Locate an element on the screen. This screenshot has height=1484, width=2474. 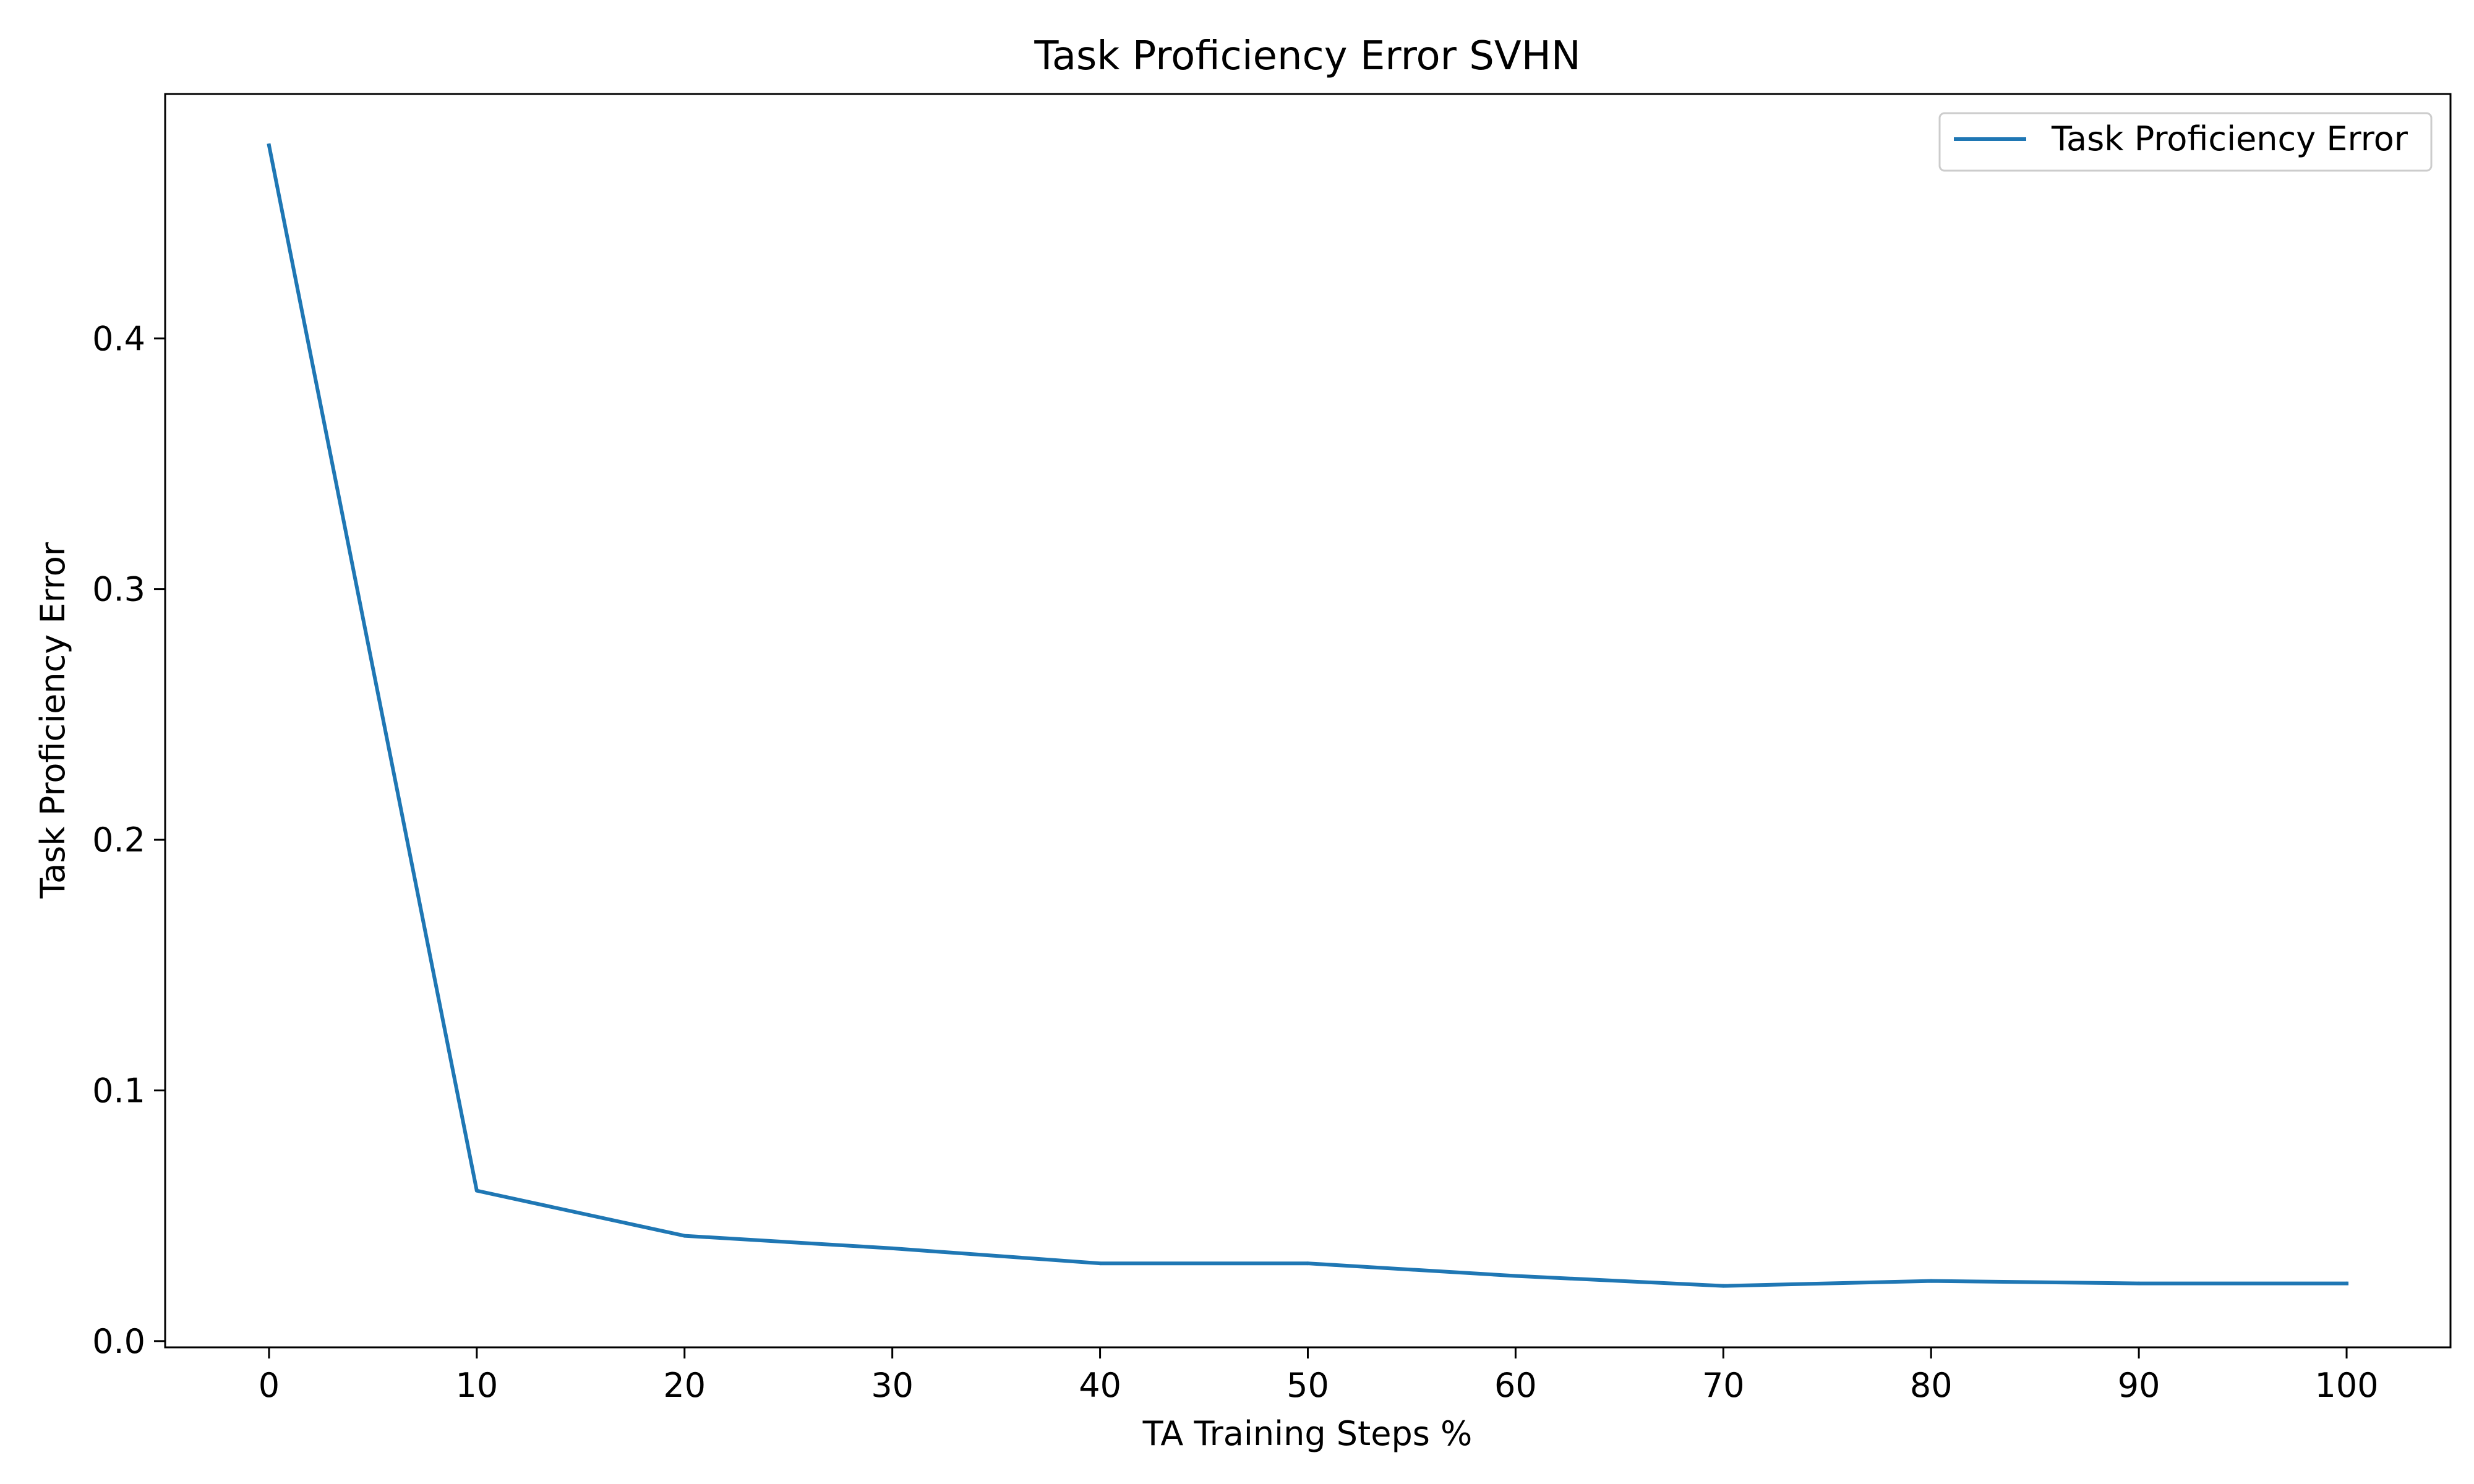
y-axis-label: Task Proficiency Error is located at coordinates (52, 720).